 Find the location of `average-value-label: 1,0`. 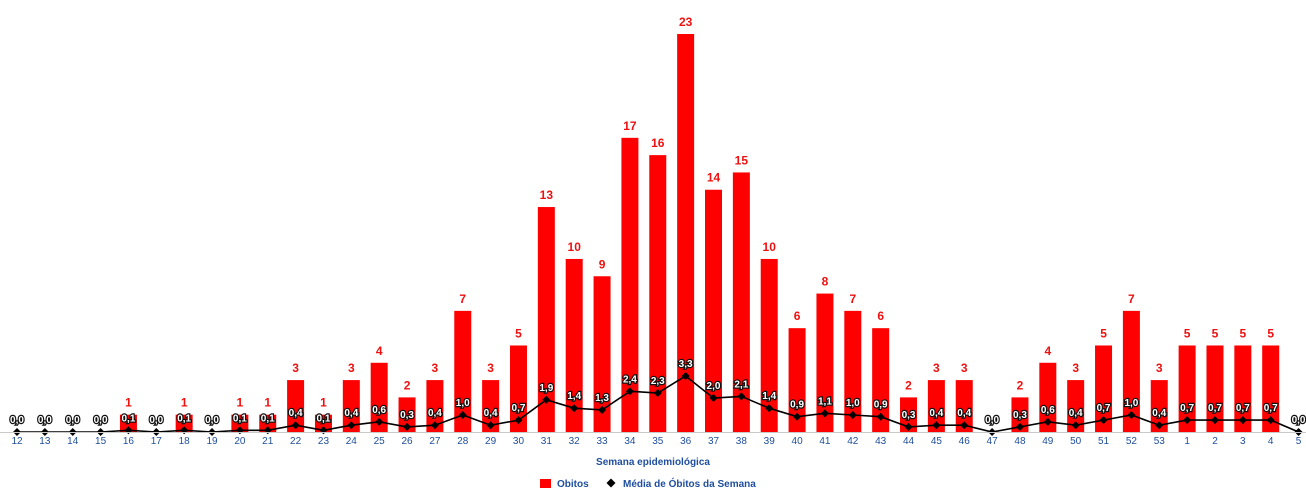

average-value-label: 1,0 is located at coordinates (463, 403).